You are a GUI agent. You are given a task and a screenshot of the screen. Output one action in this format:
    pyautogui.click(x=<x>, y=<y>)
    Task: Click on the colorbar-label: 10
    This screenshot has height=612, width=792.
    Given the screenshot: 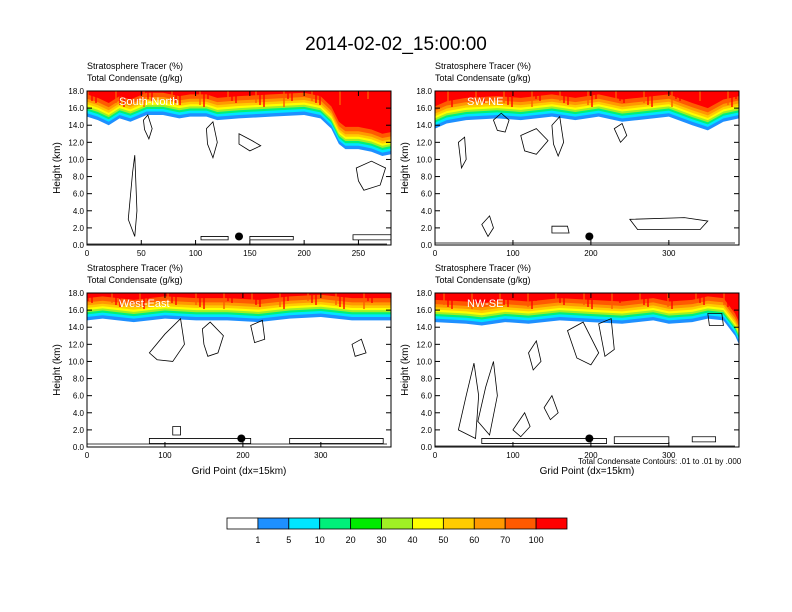 What is the action you would take?
    pyautogui.click(x=320, y=540)
    